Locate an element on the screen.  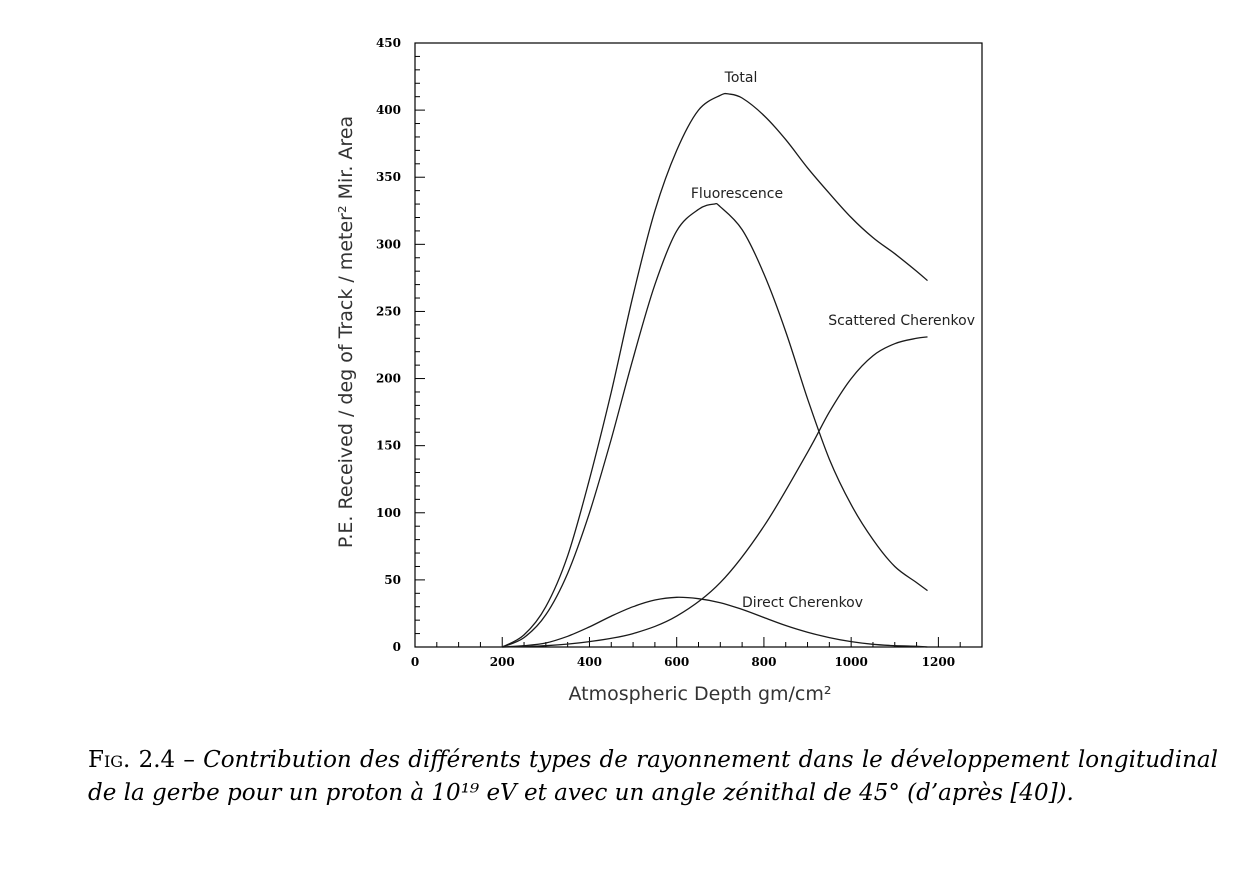
y-tick-label: 150 is located at coordinates (388, 446).